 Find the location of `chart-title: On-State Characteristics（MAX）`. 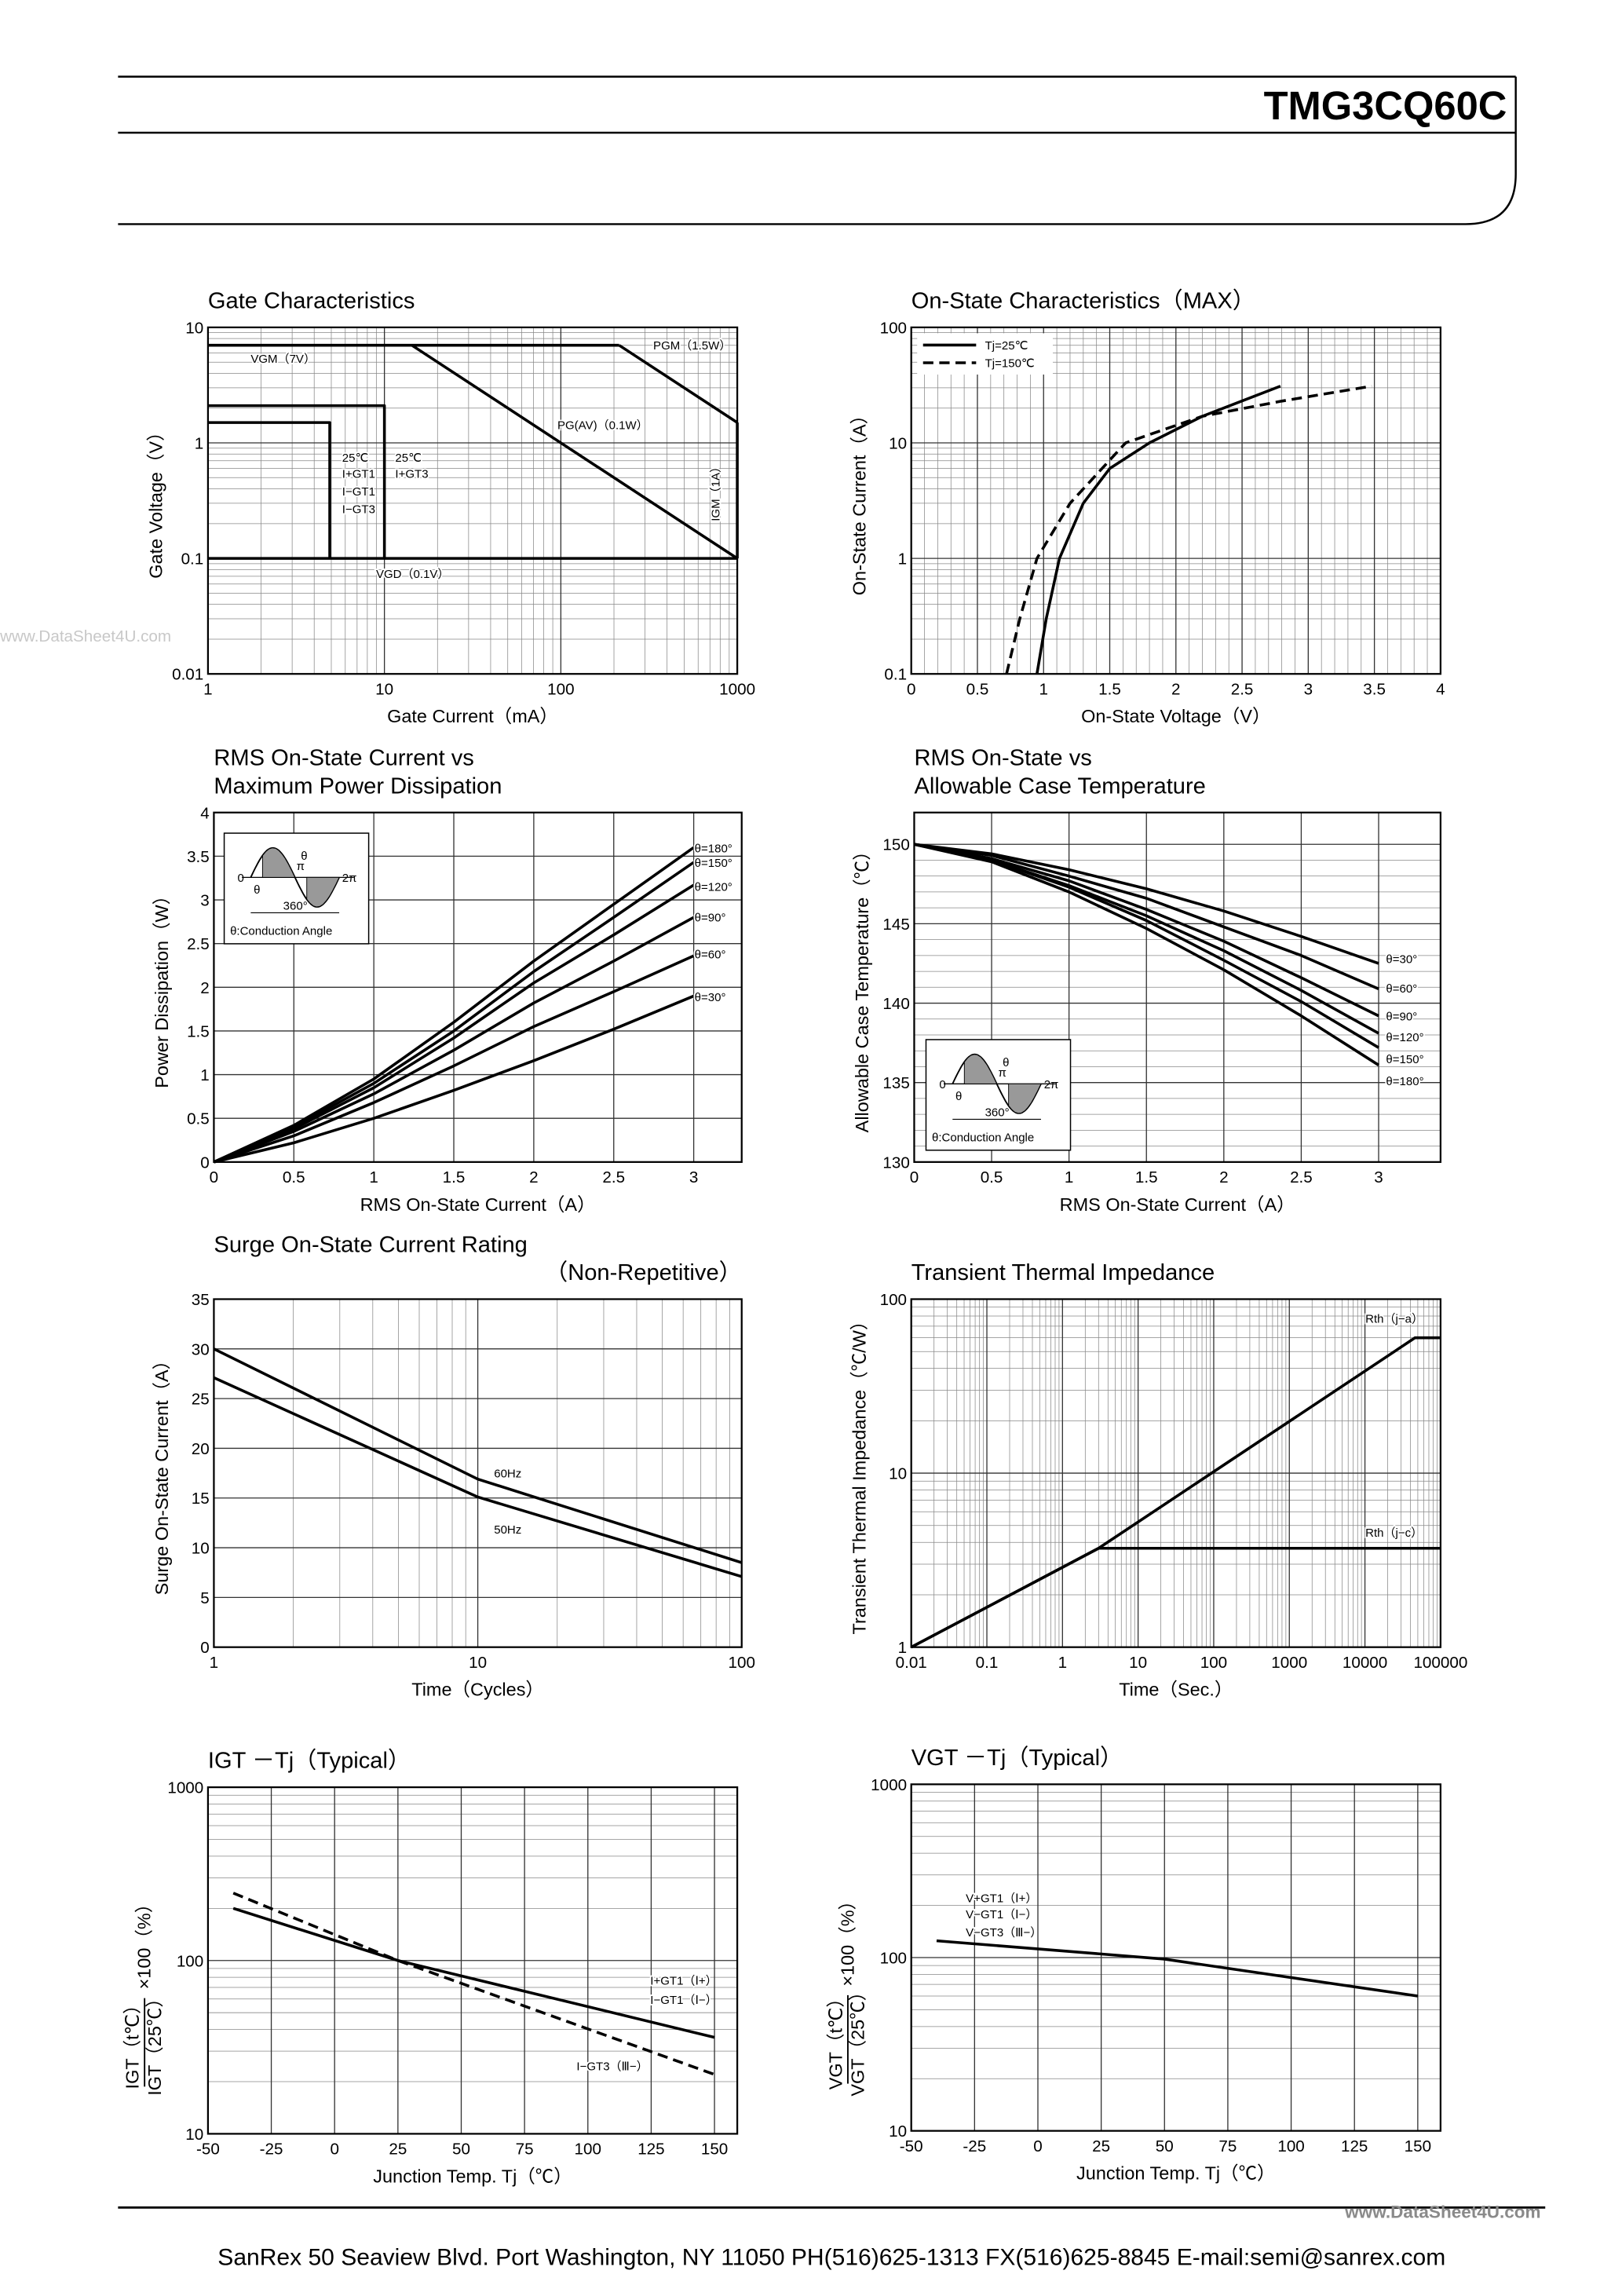

chart-title: On-State Characteristics（MAX） is located at coordinates (1083, 300).